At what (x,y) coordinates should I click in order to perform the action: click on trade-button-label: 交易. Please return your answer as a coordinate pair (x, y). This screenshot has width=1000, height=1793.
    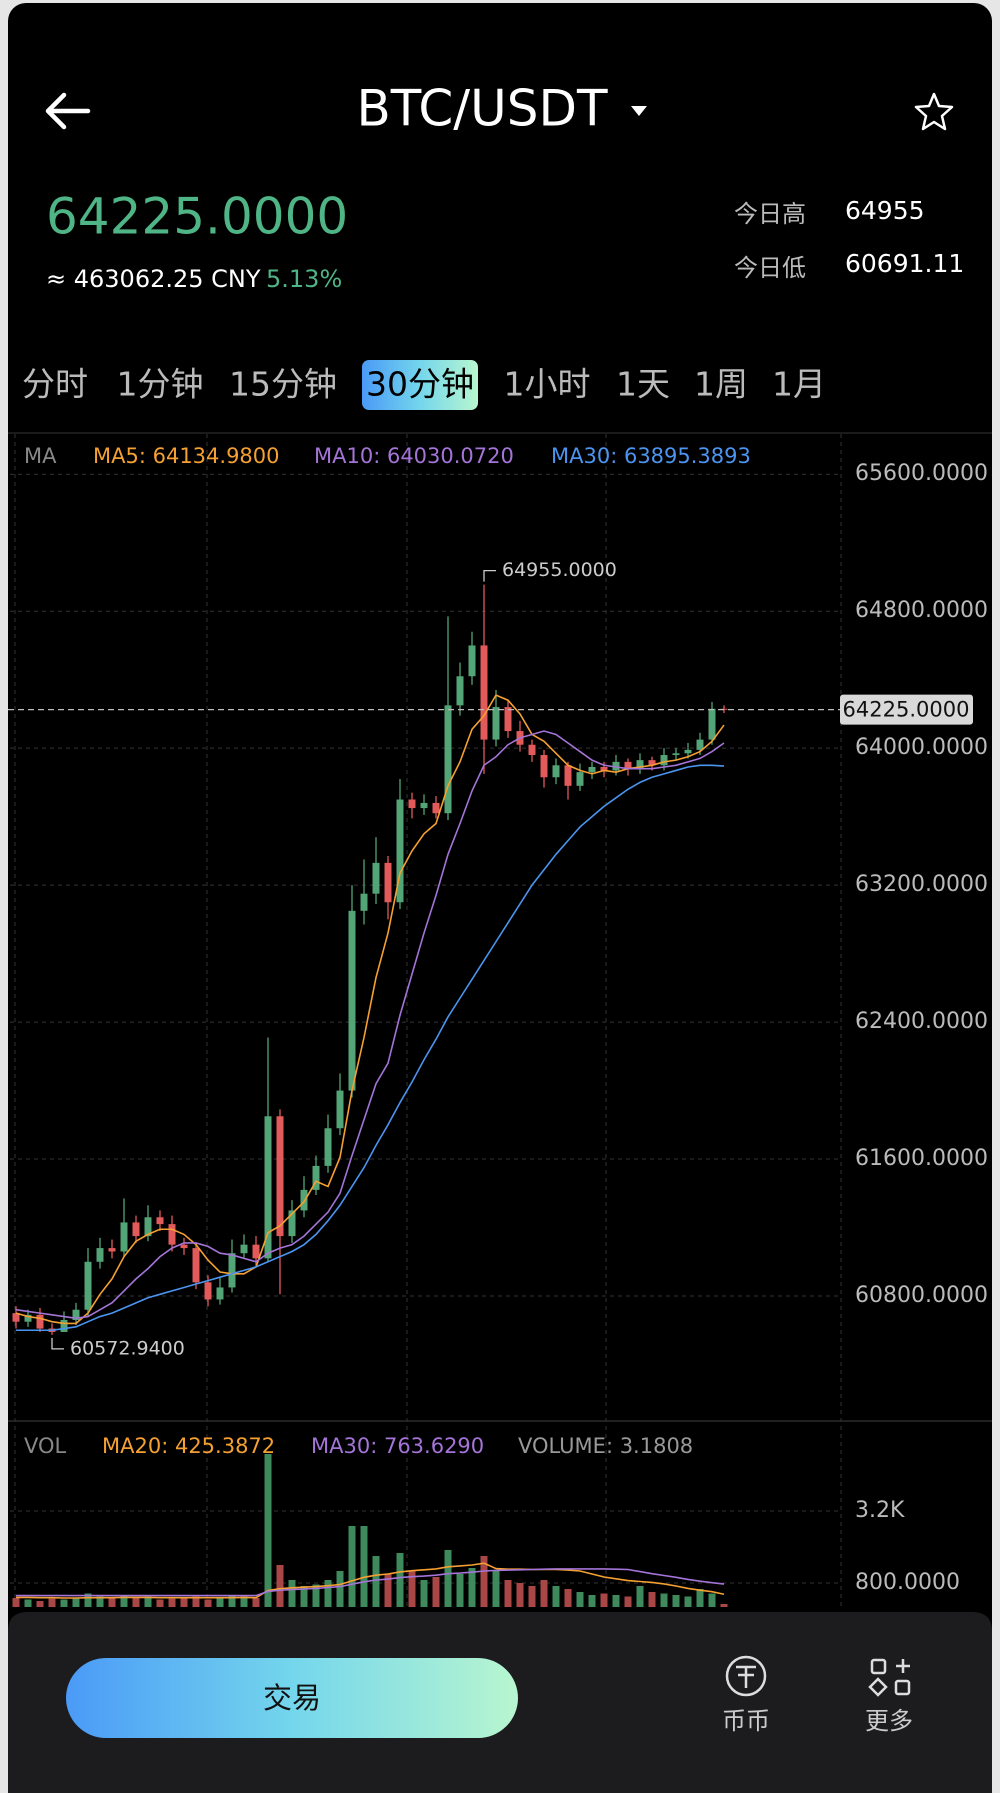
    Looking at the image, I should click on (292, 1698).